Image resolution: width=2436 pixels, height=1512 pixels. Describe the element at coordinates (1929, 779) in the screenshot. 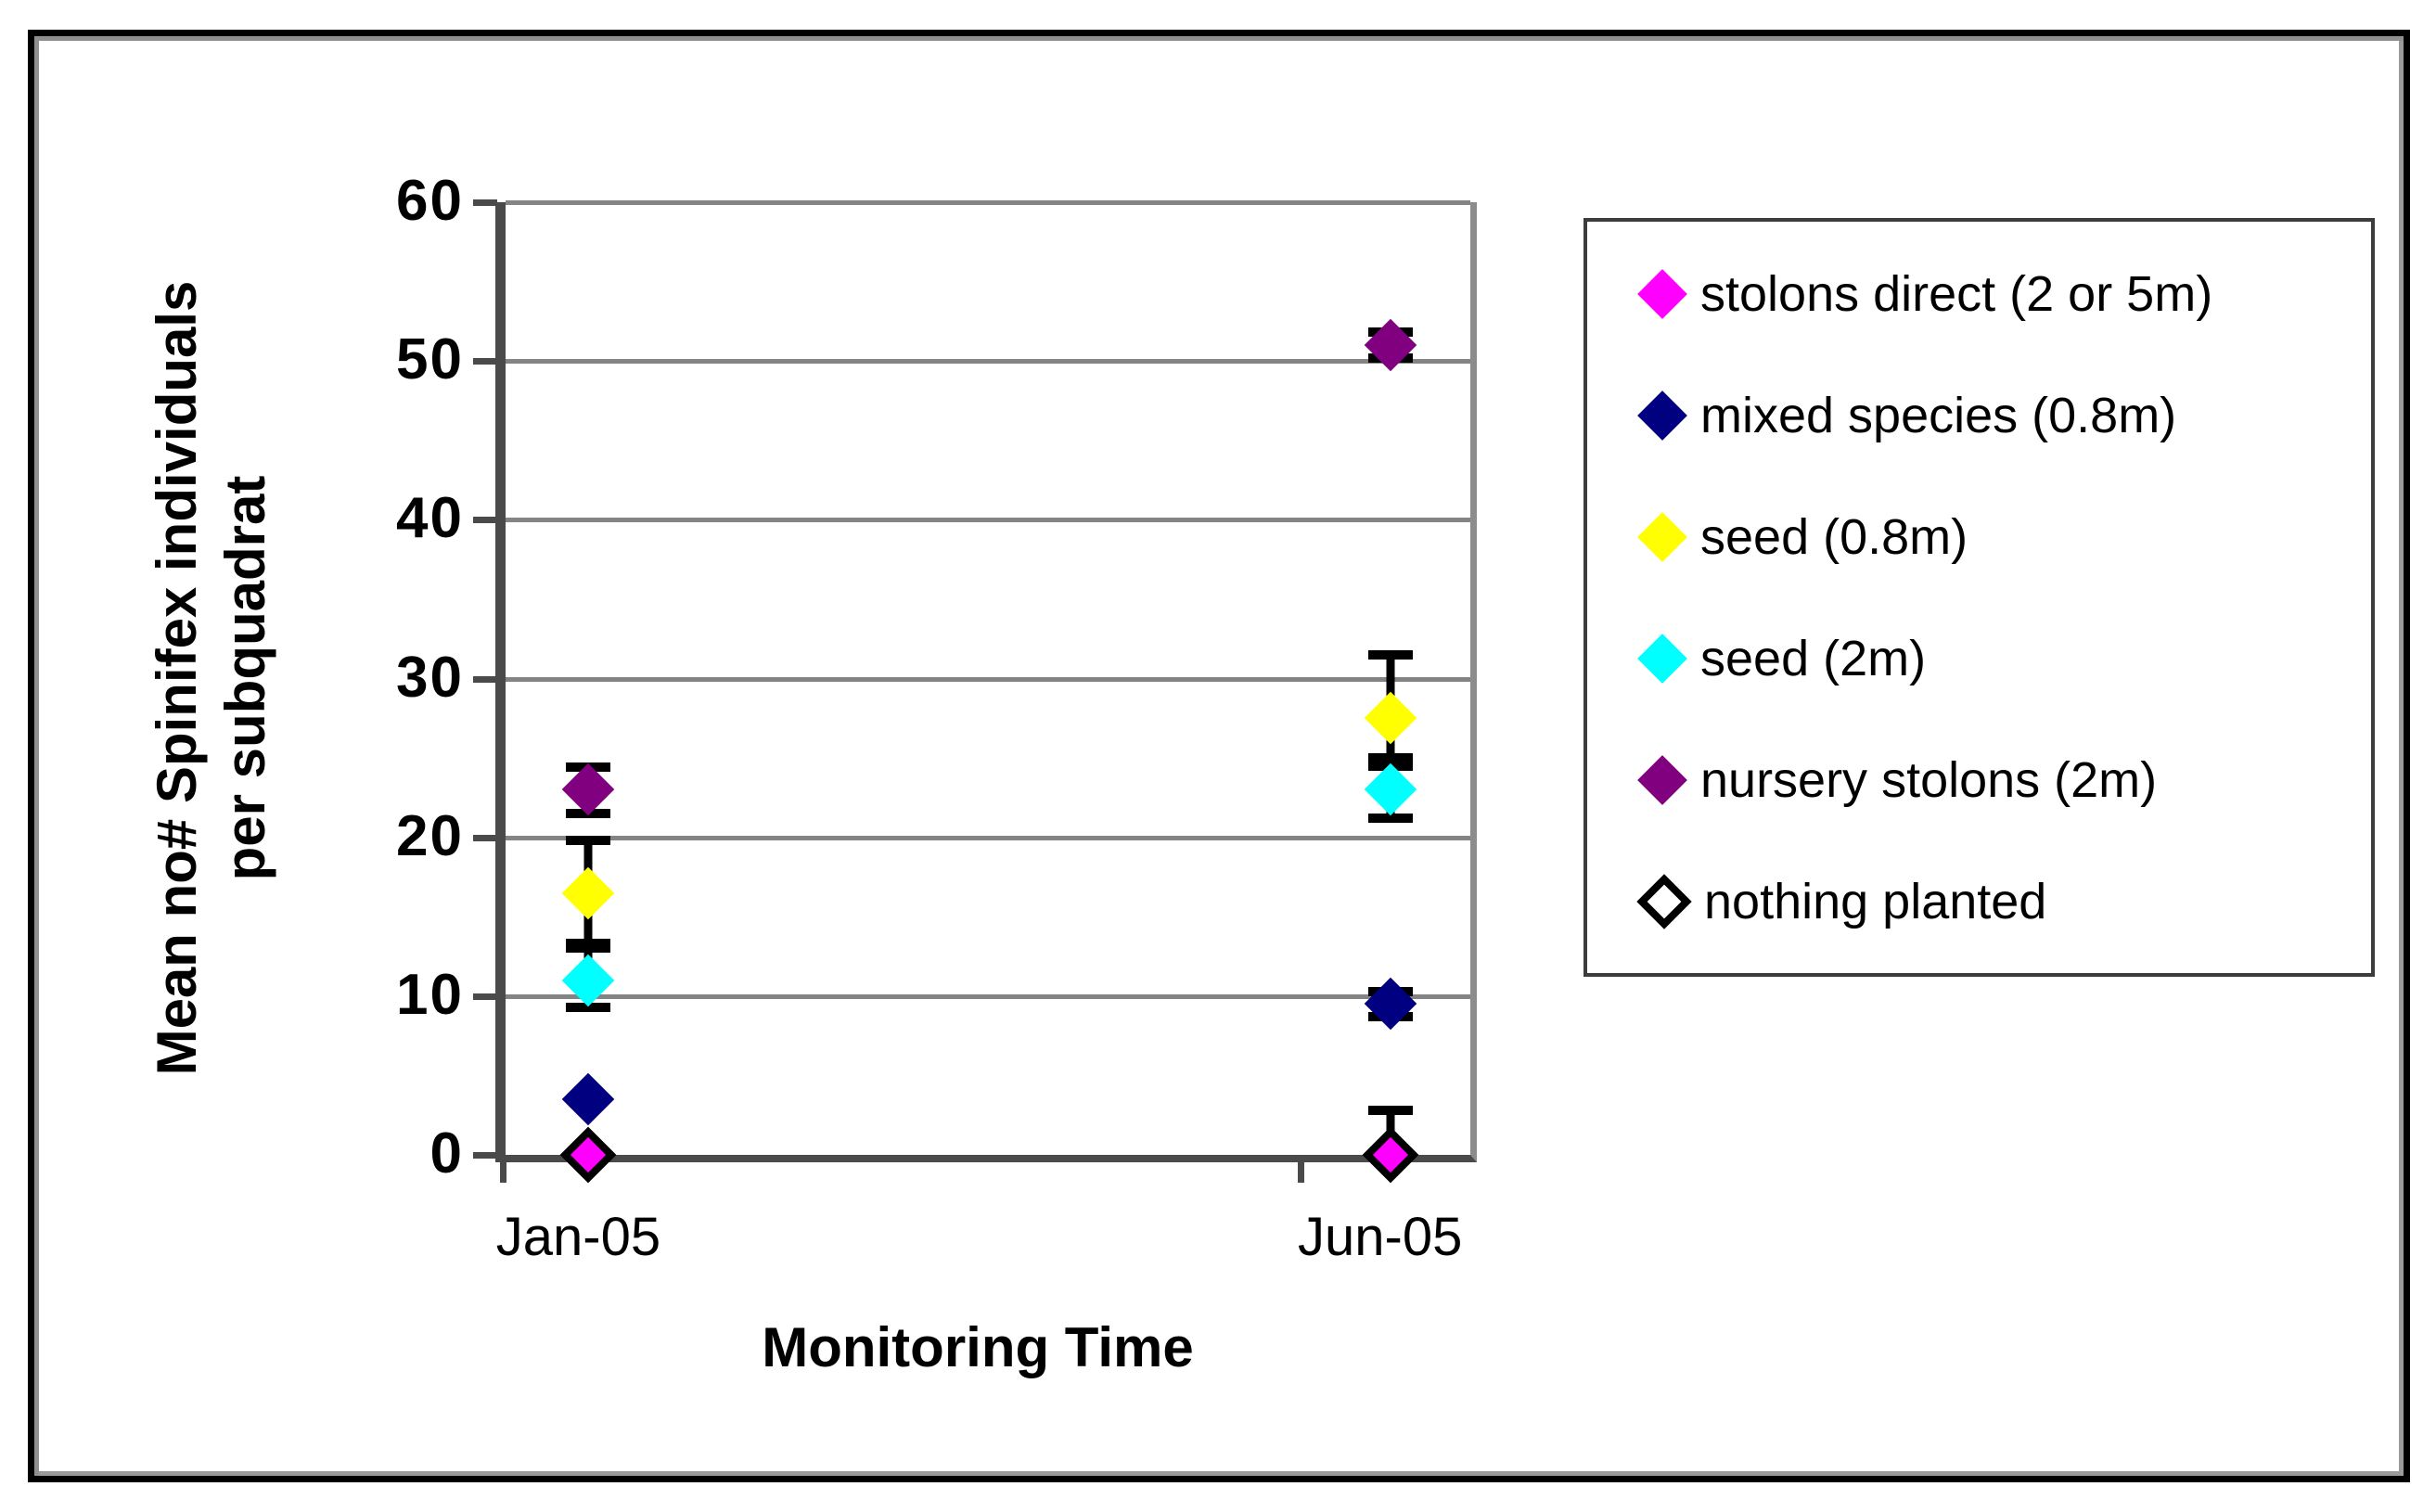

I see `legend-item-label: nursery stolons (2m)` at that location.